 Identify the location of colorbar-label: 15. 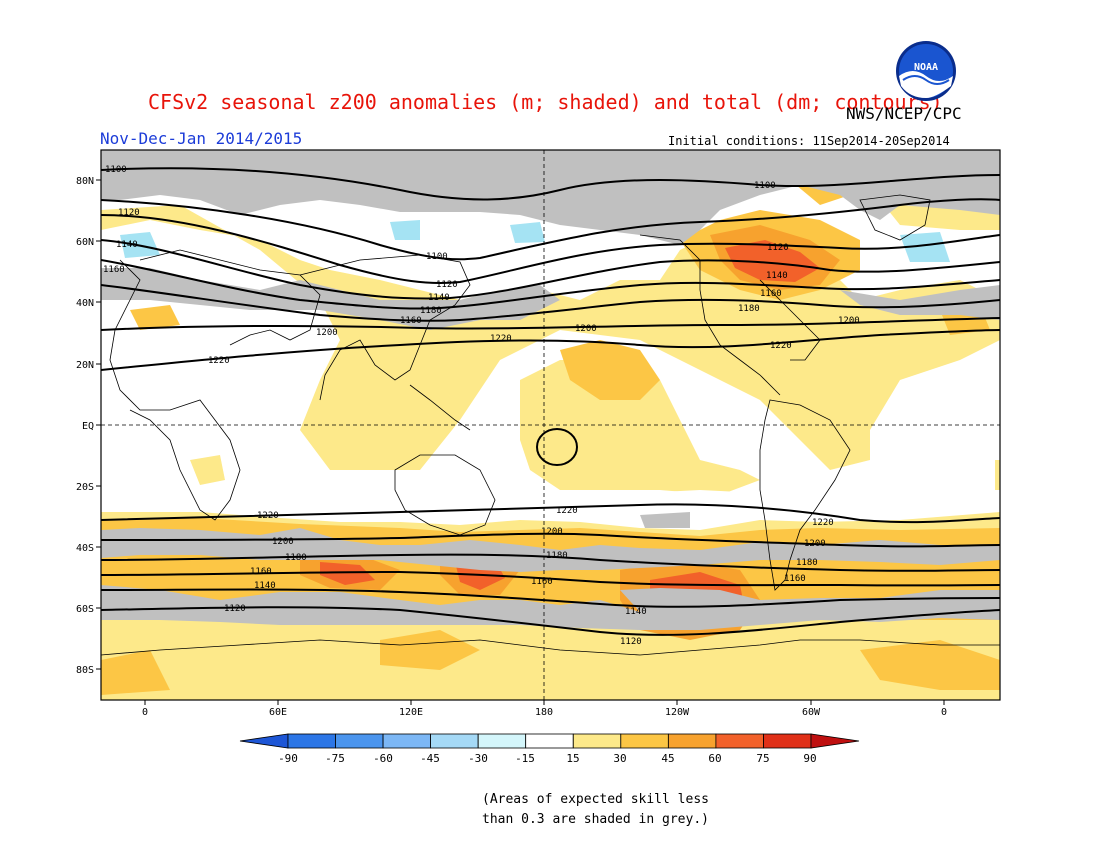
(572, 758).